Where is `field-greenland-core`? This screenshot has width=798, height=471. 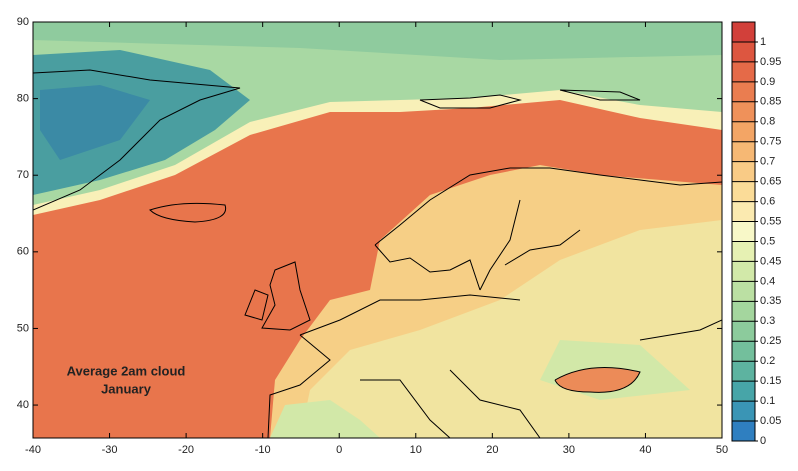
field-greenland-core is located at coordinates (95, 122).